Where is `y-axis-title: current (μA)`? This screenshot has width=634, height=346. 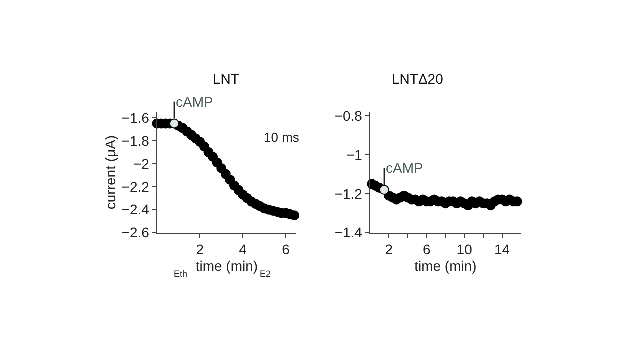 y-axis-title: current (μA) is located at coordinates (110, 172).